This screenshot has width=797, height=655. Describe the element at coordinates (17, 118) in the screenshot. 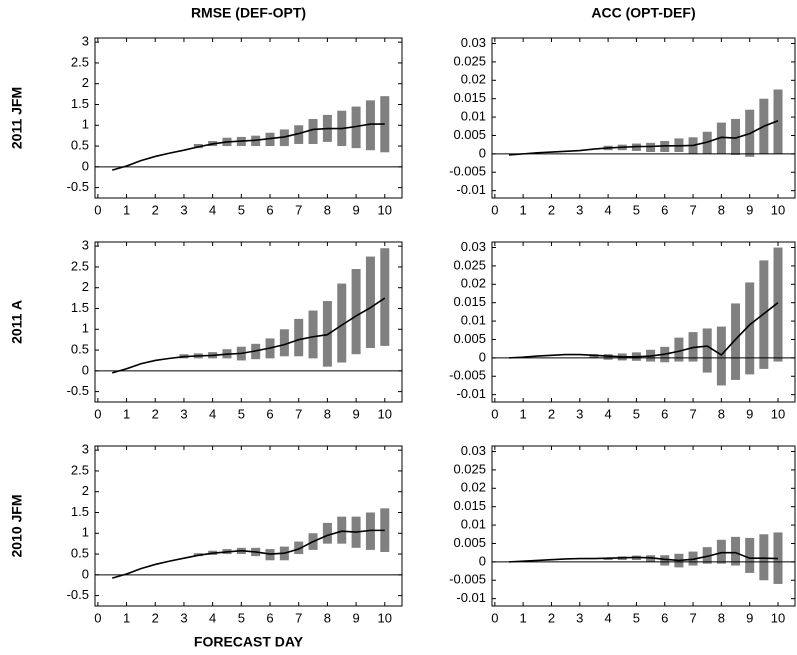

I see `row-label: 2011 JFM` at that location.